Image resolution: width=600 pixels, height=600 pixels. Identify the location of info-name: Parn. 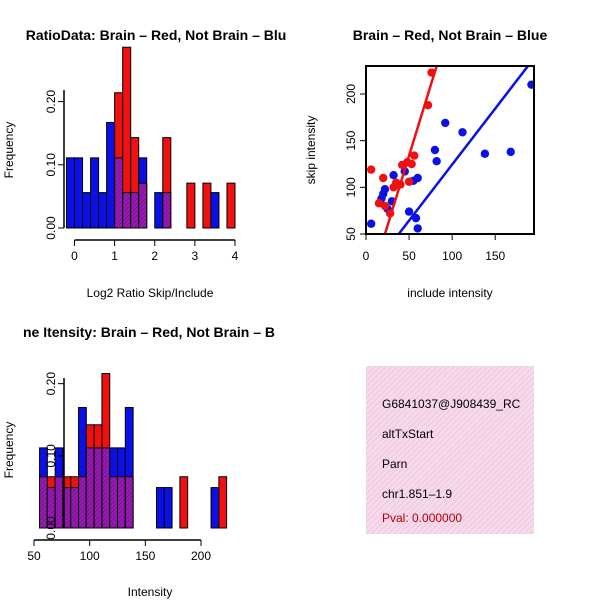
(394, 464).